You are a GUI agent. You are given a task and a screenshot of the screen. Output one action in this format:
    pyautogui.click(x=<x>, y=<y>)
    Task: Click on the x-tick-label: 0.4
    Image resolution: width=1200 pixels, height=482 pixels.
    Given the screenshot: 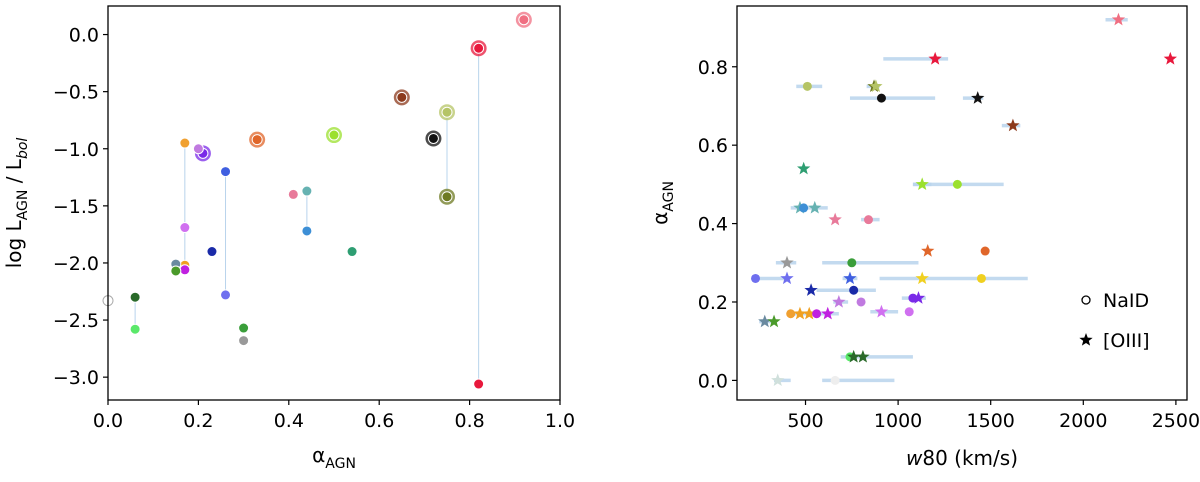 What is the action you would take?
    pyautogui.click(x=289, y=421)
    